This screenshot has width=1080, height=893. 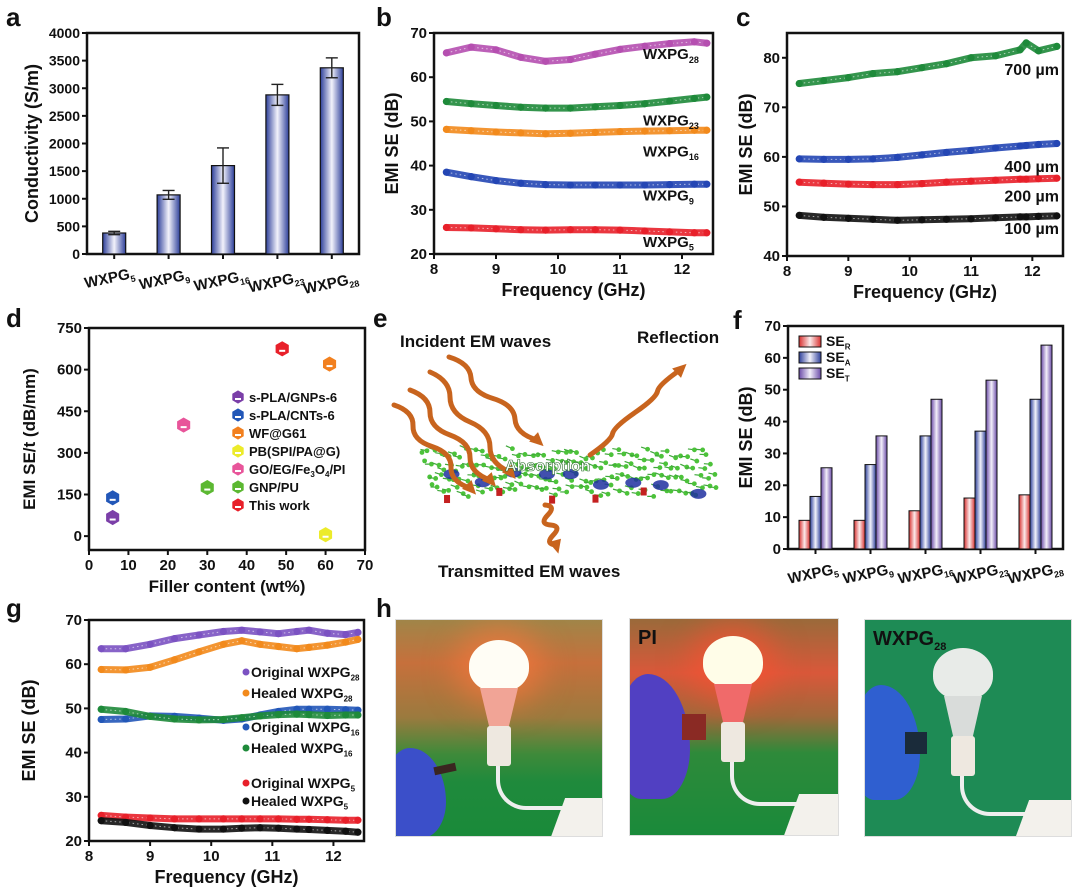 What do you see at coordinates (810, 373) in the screenshot?
I see `legend-swatch` at bounding box center [810, 373].